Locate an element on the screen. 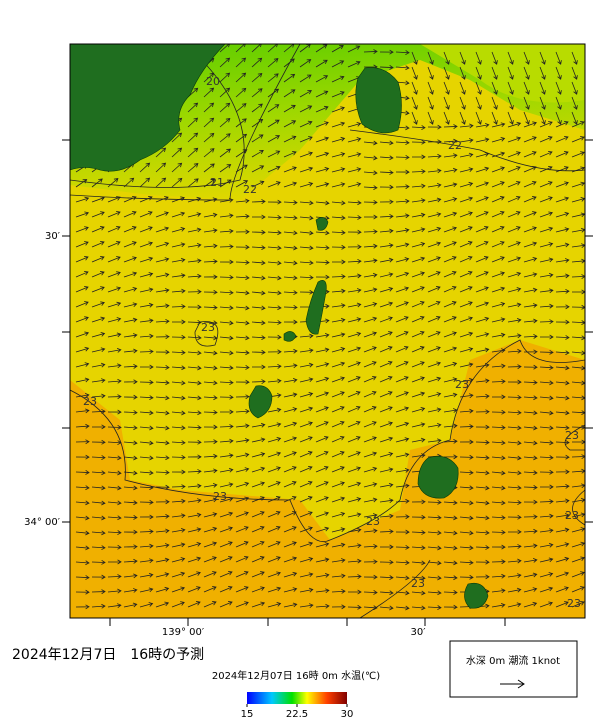 The height and width of the screenshot is (722, 596). colorbar-tick-label: 22.5 is located at coordinates (297, 714).